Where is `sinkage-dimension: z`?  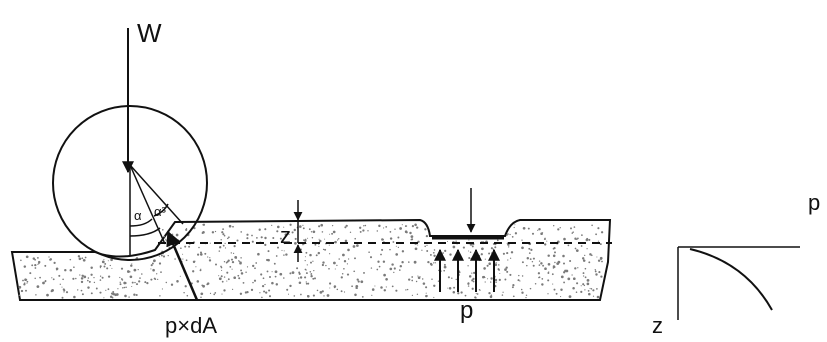 sinkage-dimension: z is located at coordinates (291, 231).